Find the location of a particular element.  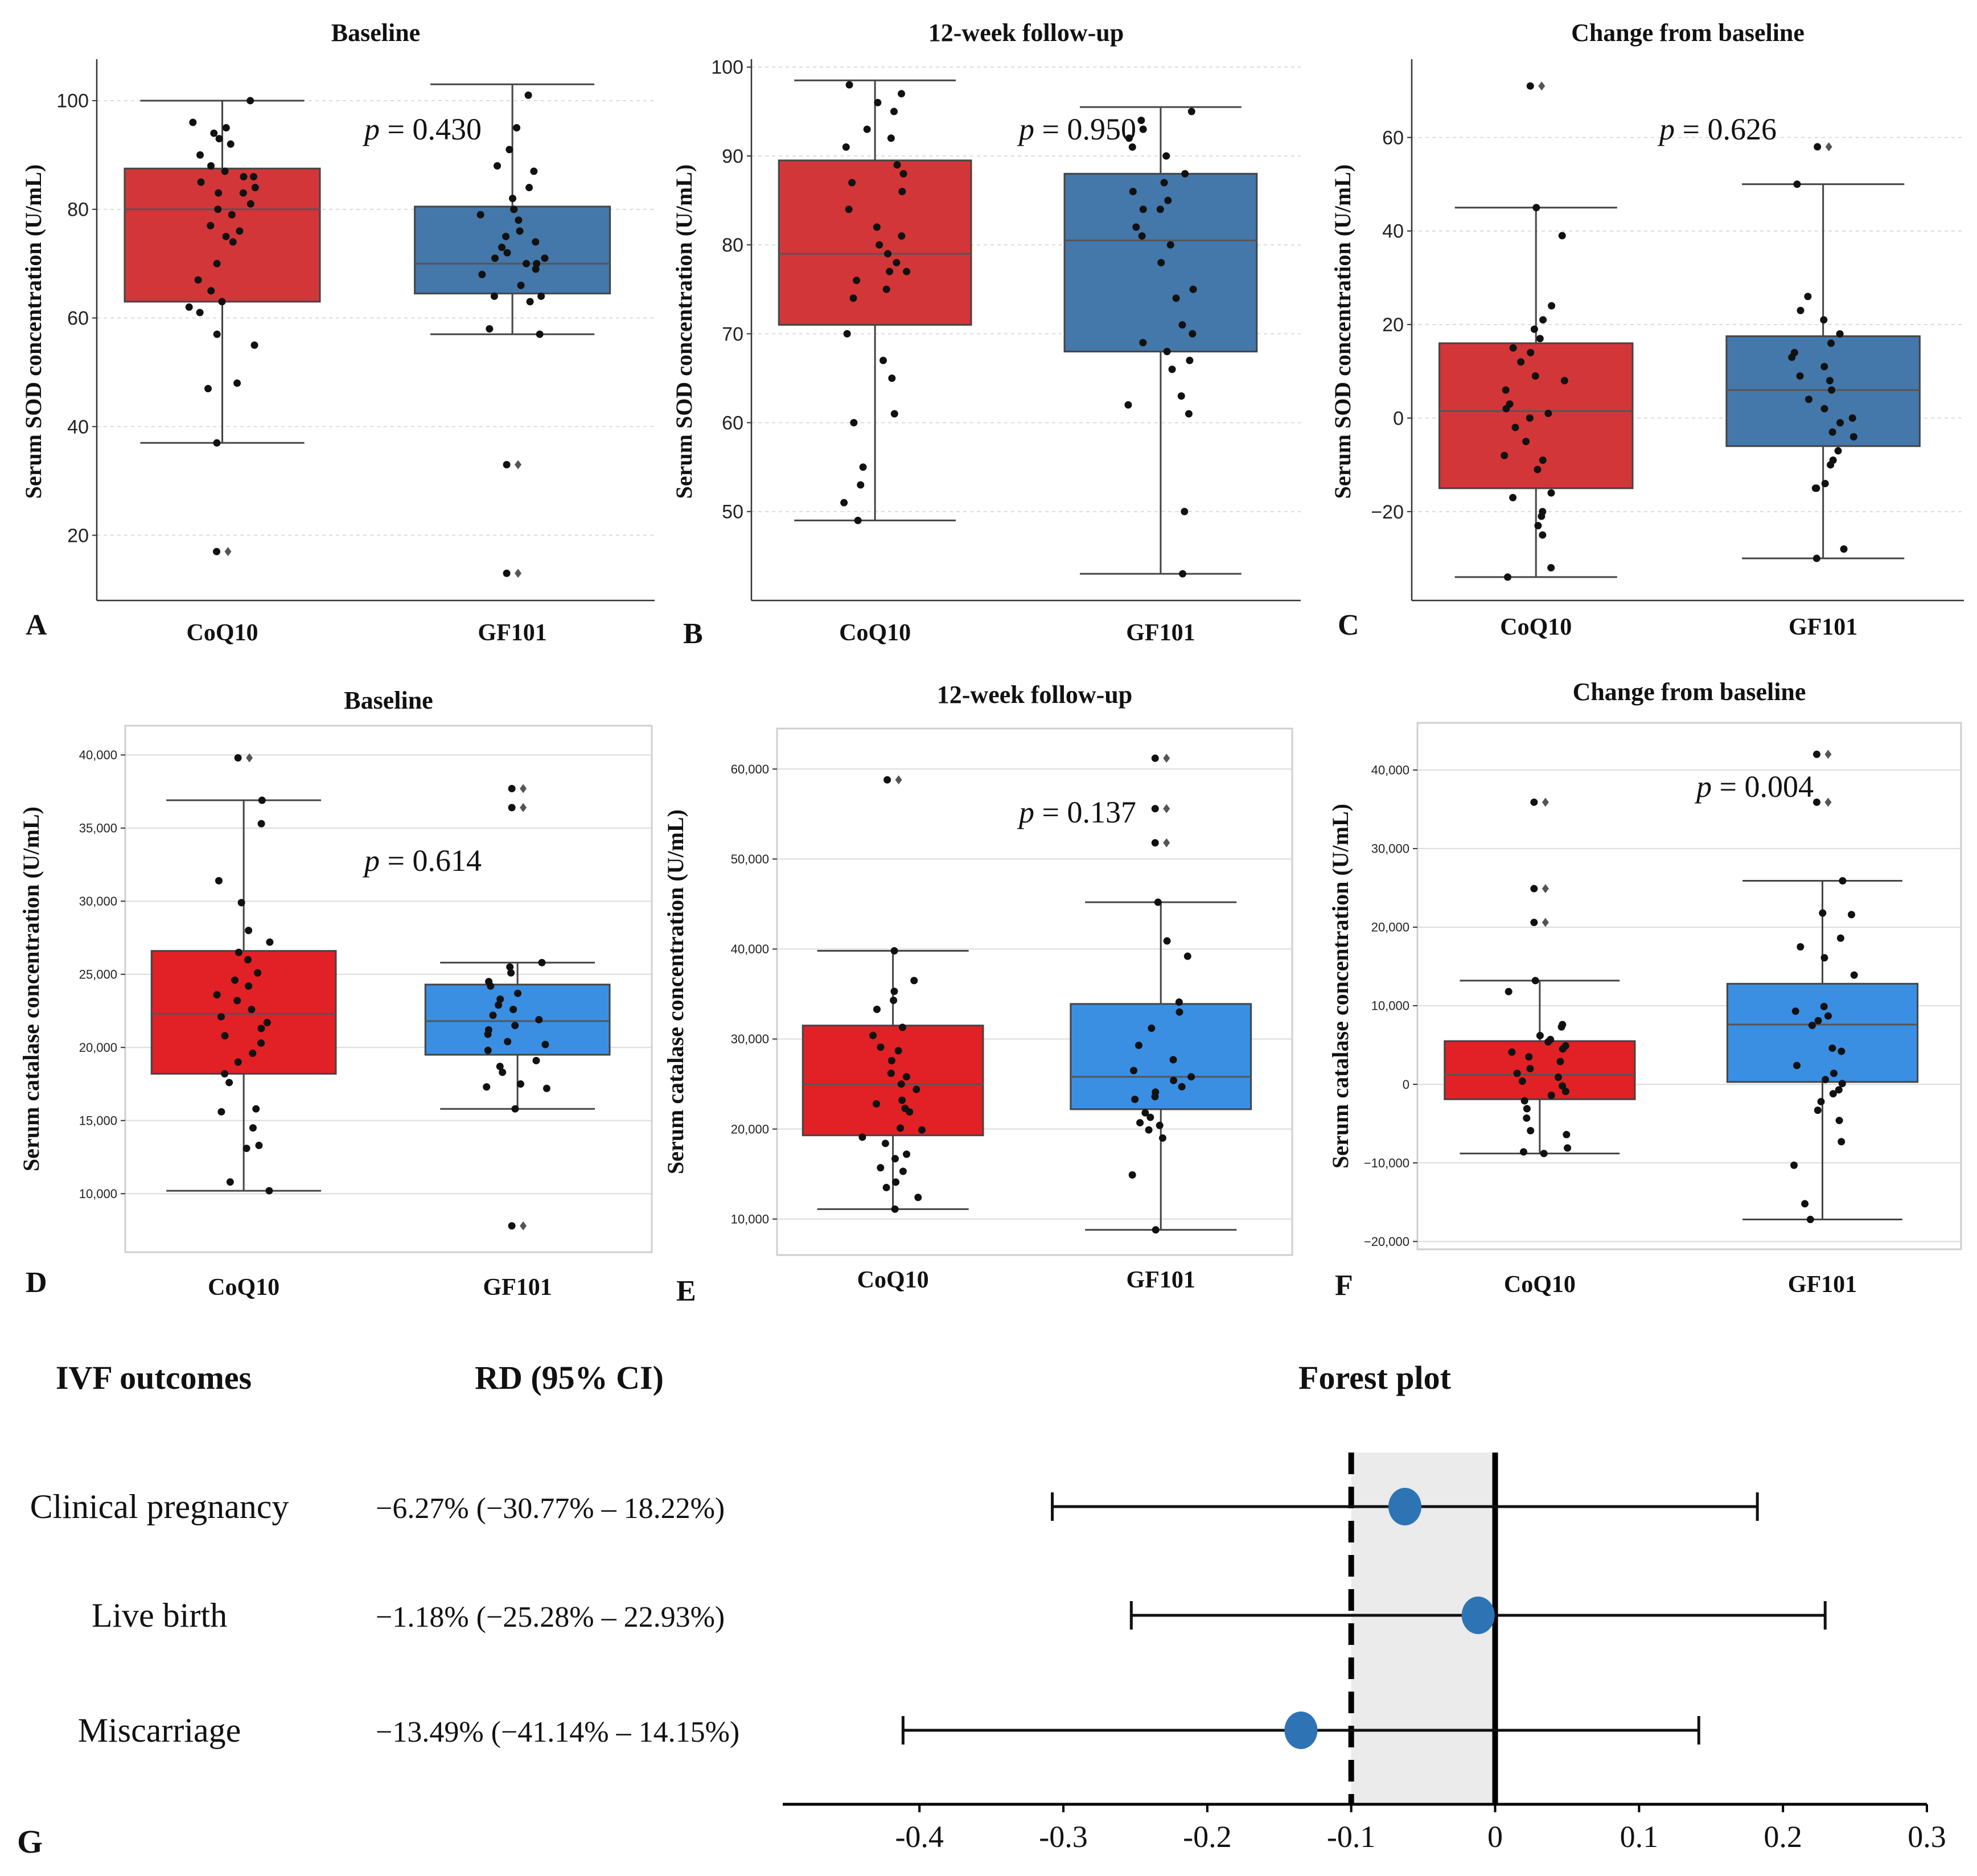

y-tick-label: 20,000 is located at coordinates (750, 1129).